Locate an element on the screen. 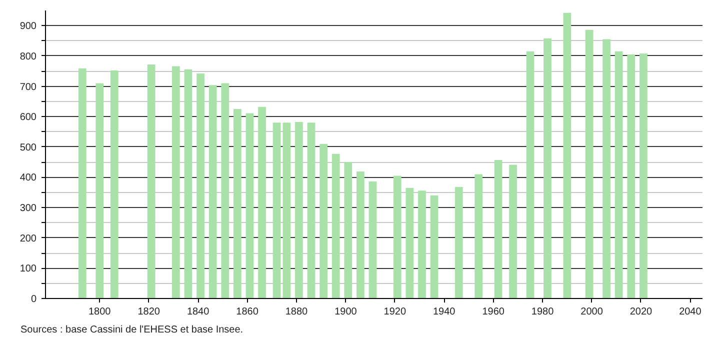 This screenshot has width=710, height=340. x-tick-label: 2020 is located at coordinates (641, 312).